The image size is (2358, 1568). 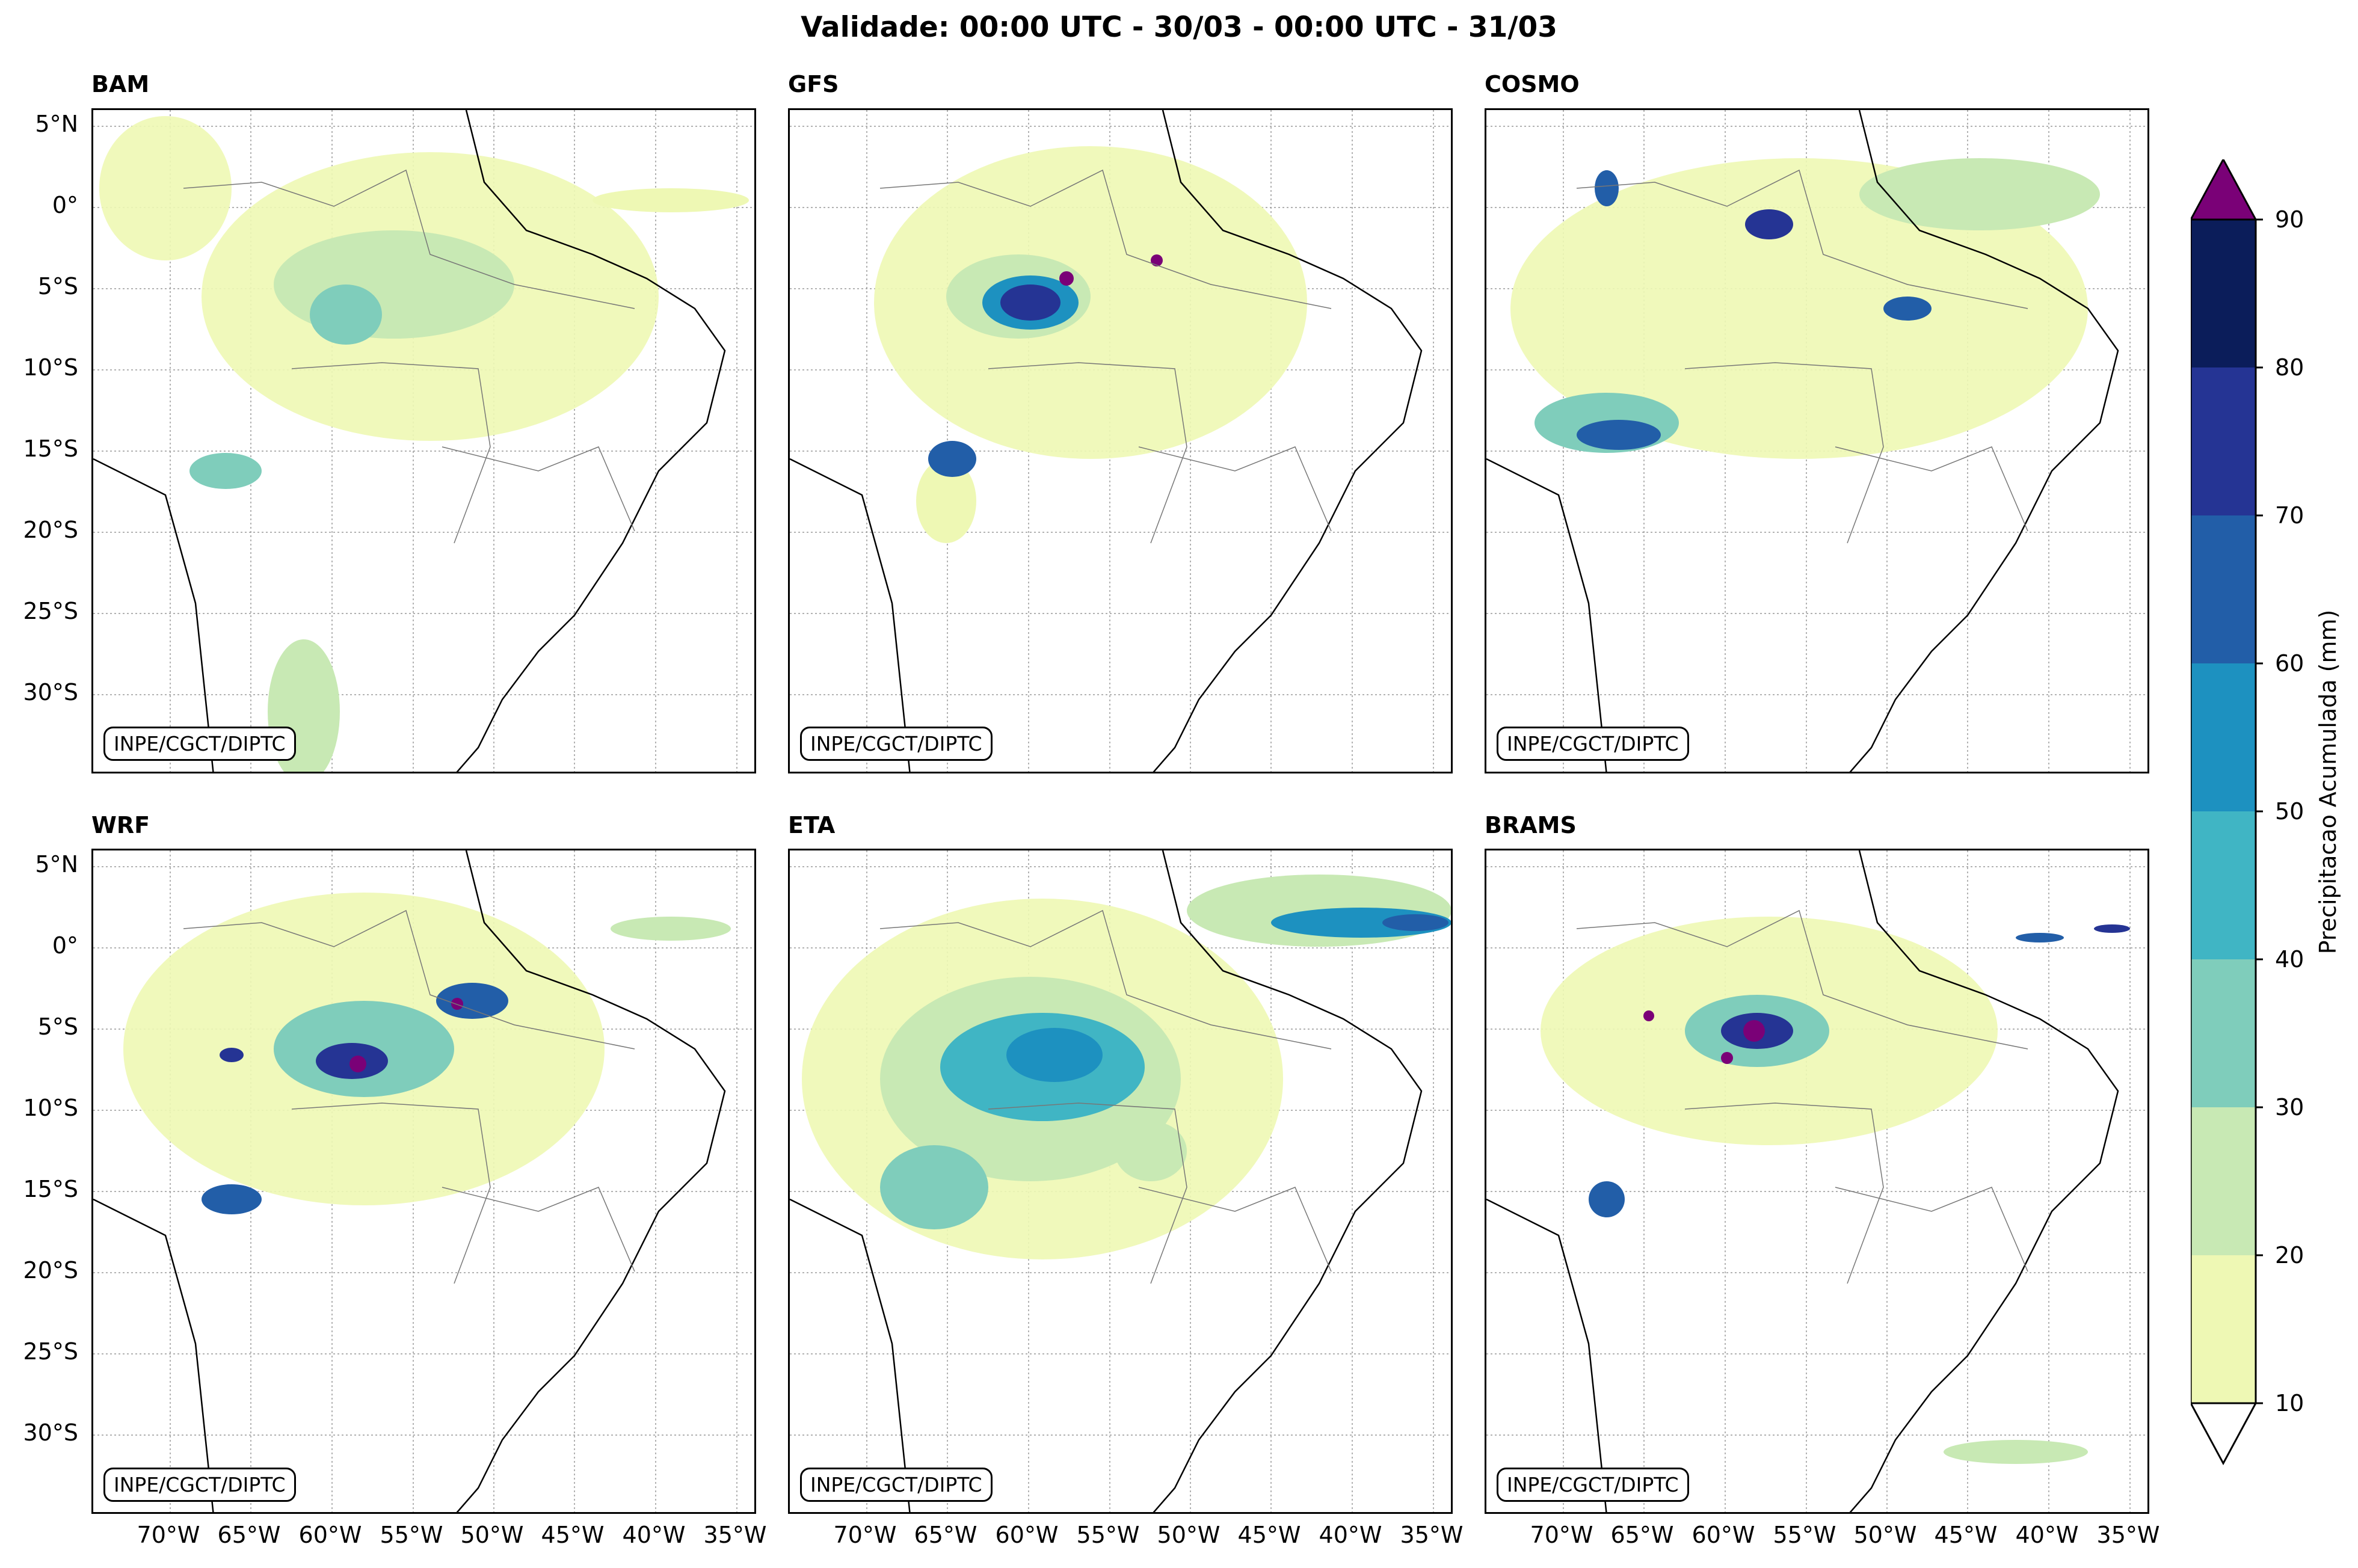 I want to click on panel-title-cosmo: COSMO, so click(x=1532, y=84).